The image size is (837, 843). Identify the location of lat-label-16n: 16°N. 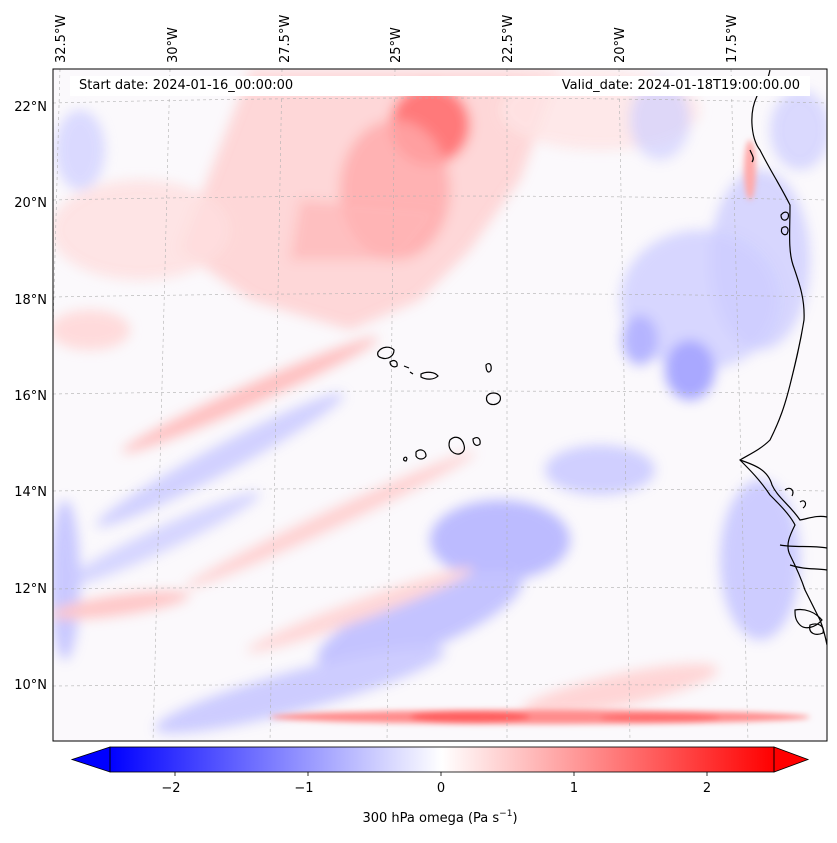
(30, 396).